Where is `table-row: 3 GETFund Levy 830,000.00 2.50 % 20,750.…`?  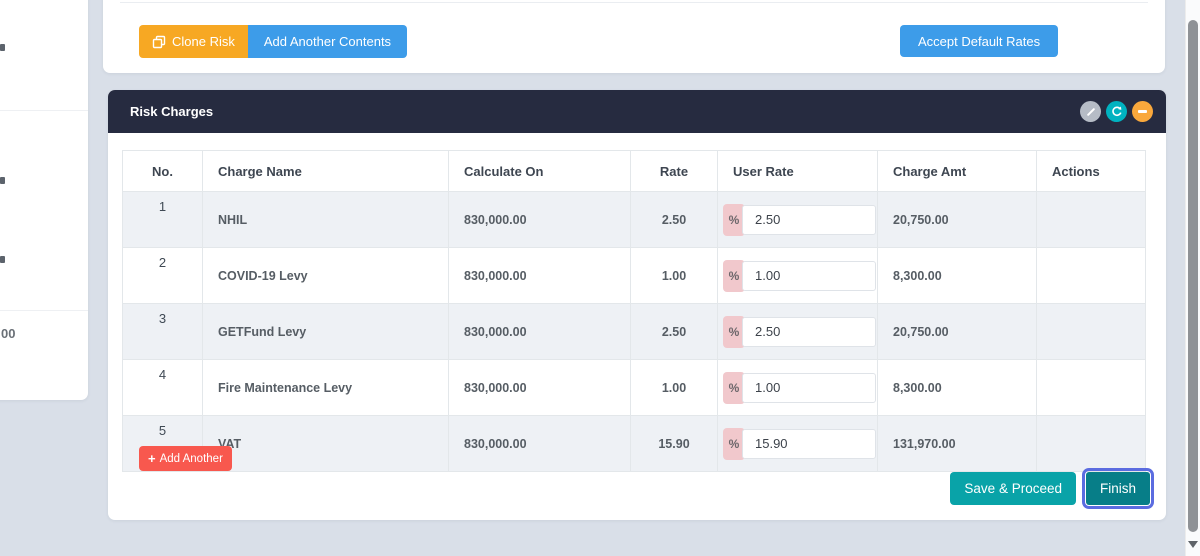
table-row: 3 GETFund Levy 830,000.00 2.50 % 20,750.… is located at coordinates (634, 331).